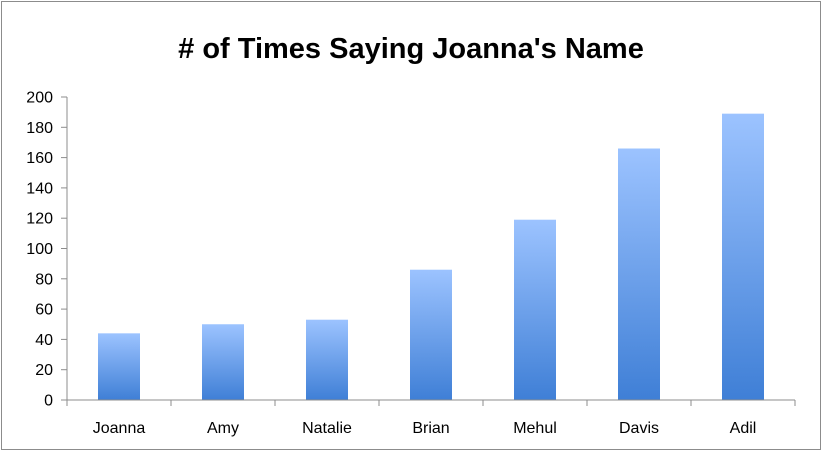 Image resolution: width=824 pixels, height=453 pixels. I want to click on y-tick-label: 100, so click(39, 249).